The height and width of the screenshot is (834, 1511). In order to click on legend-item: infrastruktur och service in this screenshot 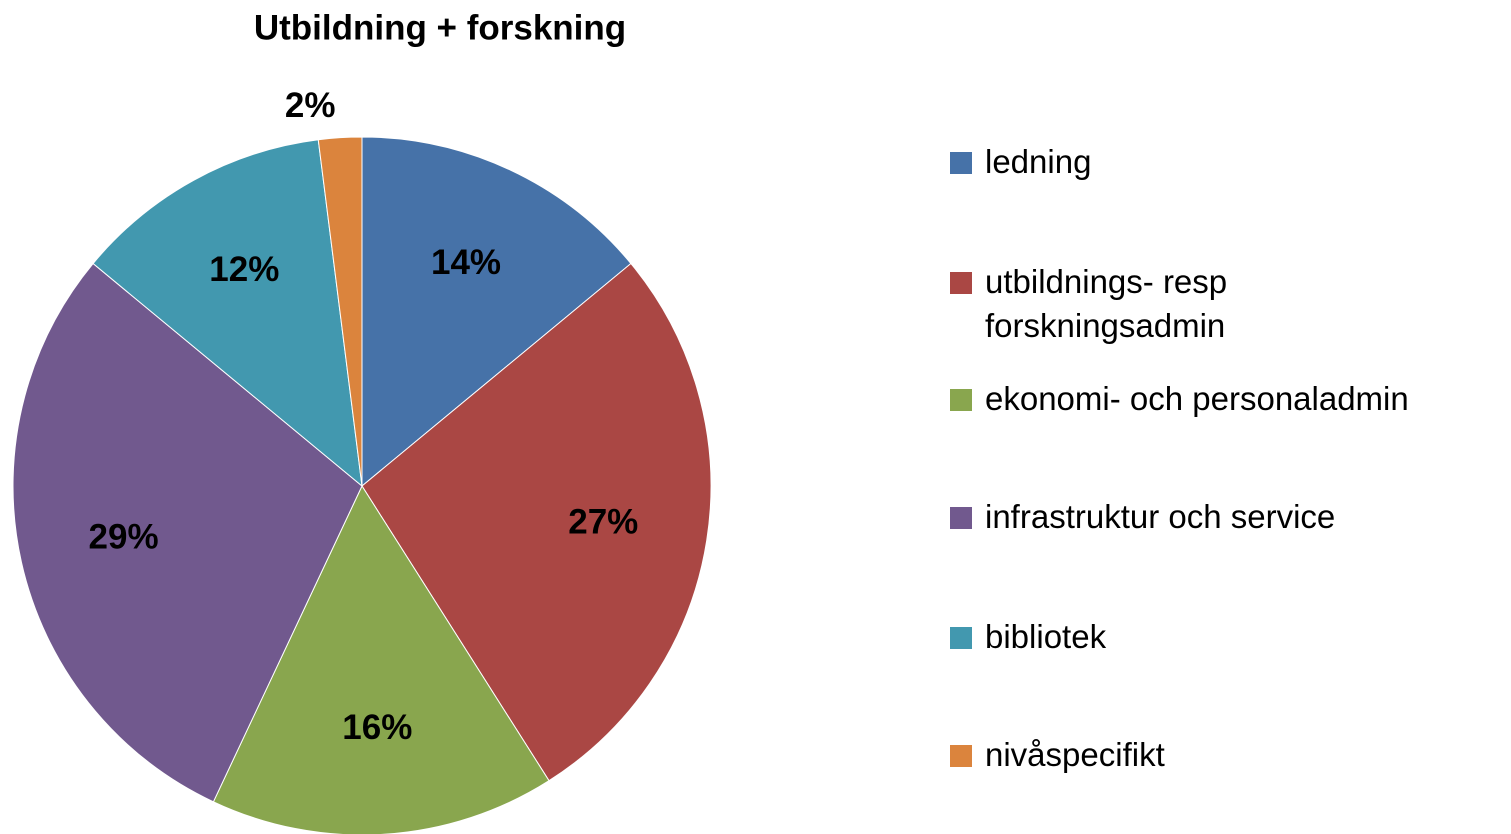, I will do `click(1212, 517)`.